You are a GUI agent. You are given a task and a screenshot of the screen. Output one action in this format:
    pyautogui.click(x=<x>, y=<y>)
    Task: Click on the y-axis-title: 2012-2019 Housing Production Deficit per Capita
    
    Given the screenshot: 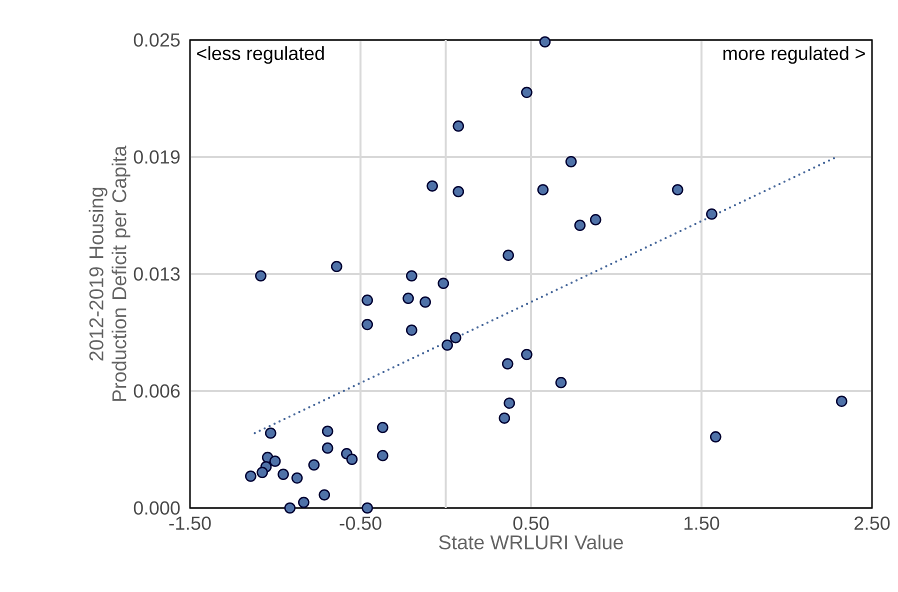 What is the action you would take?
    pyautogui.click(x=109, y=273)
    